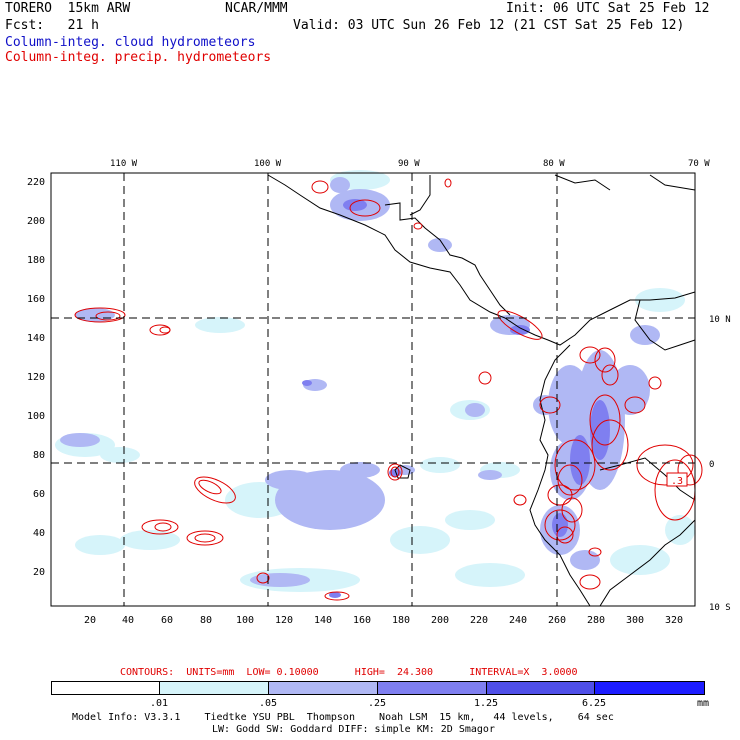  What do you see at coordinates (39, 572) in the screenshot?
I see `y-tick-20: 20` at bounding box center [39, 572].